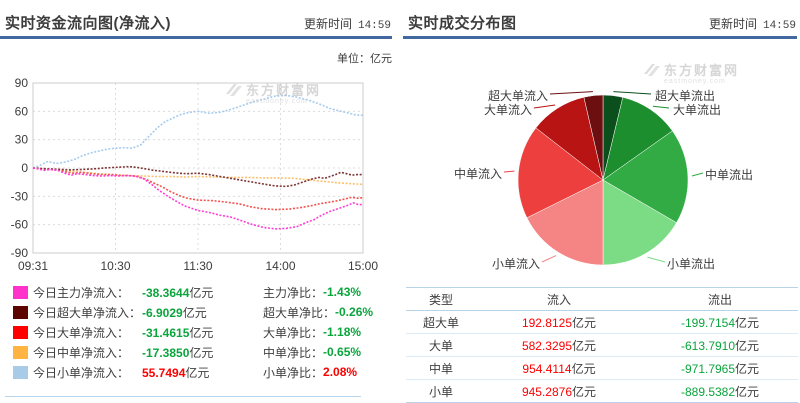 The image size is (800, 403). I want to click on y-tick-label: -30, so click(20, 196).